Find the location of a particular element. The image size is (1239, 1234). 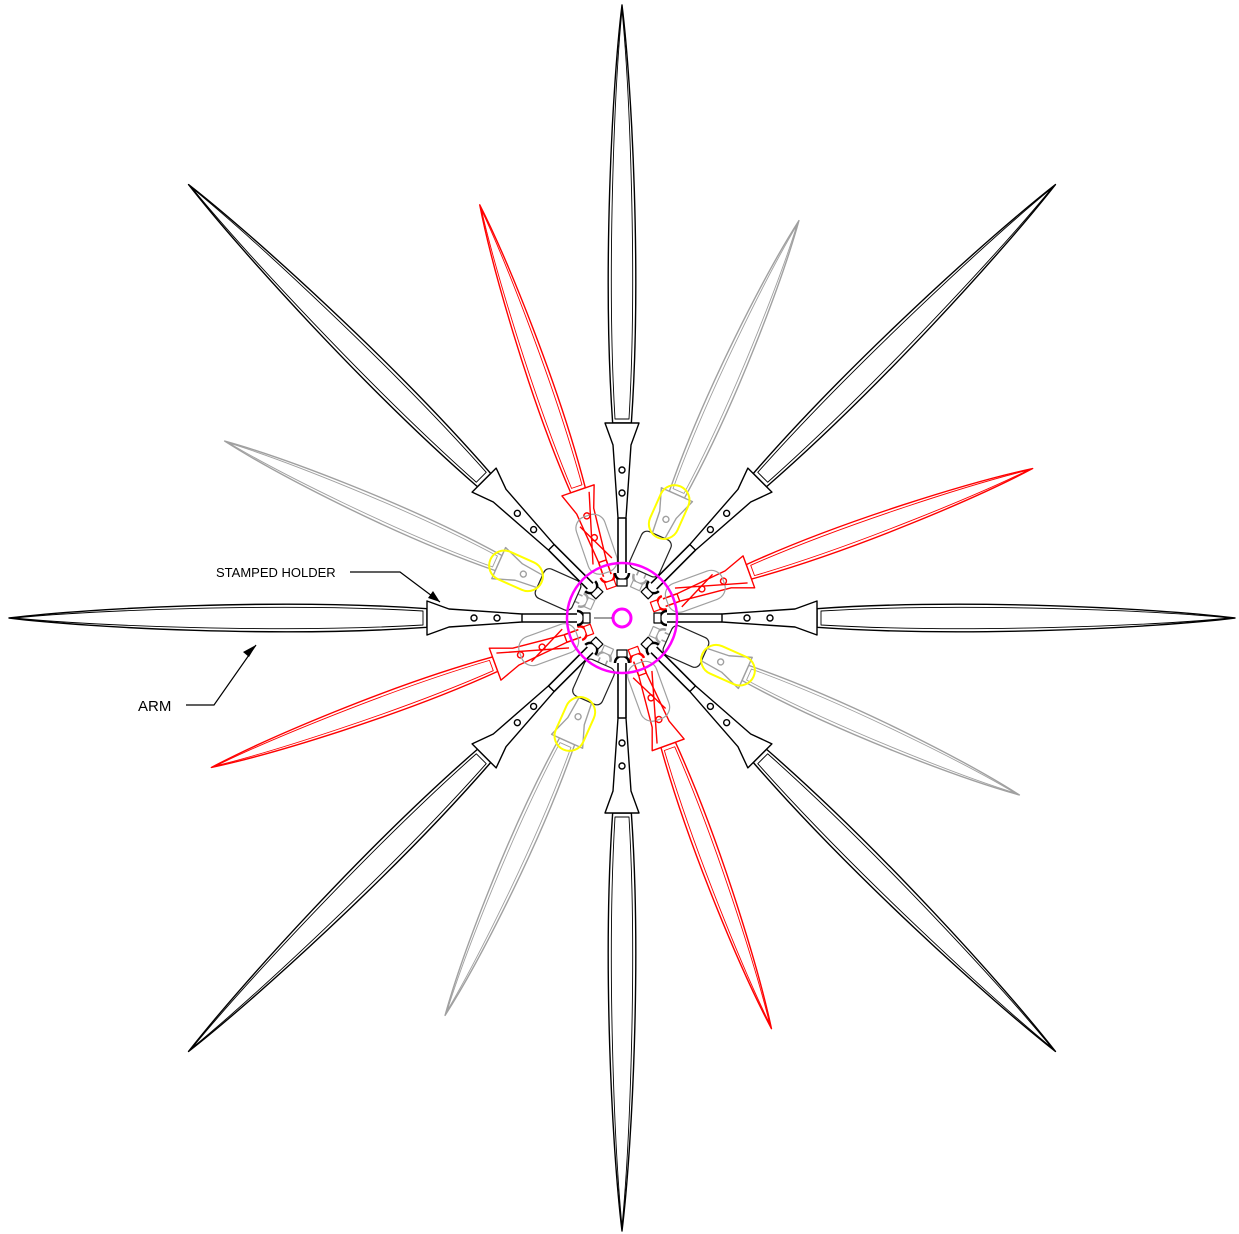

hub-ring is located at coordinates (622, 618).